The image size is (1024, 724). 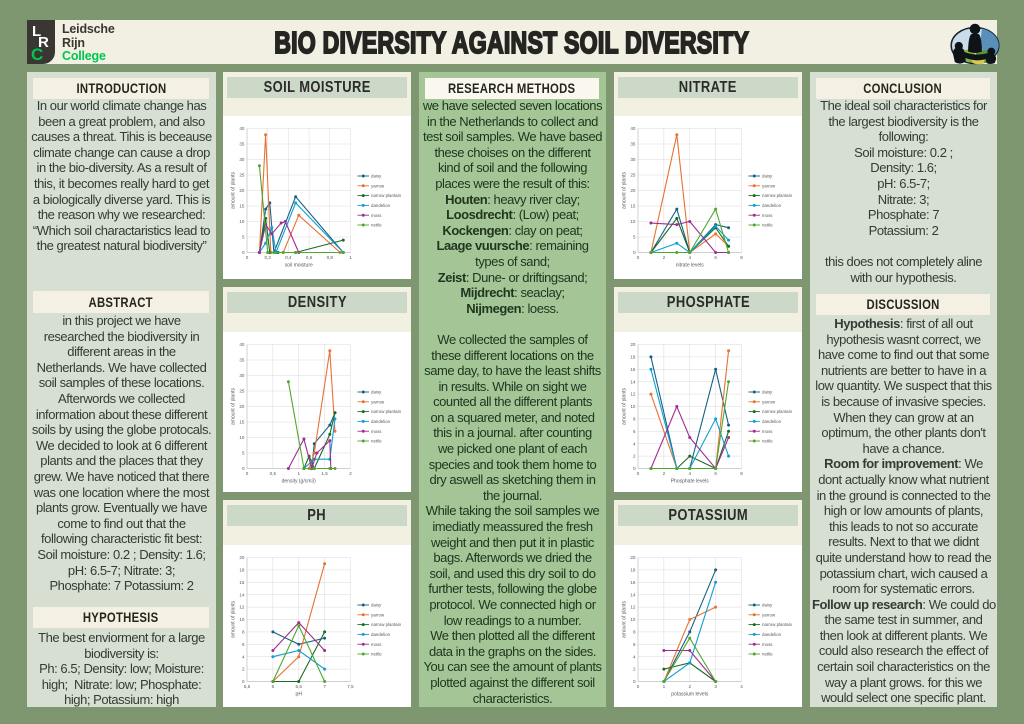 What do you see at coordinates (299, 482) in the screenshot?
I see `svg-text: density (g/cm3)` at bounding box center [299, 482].